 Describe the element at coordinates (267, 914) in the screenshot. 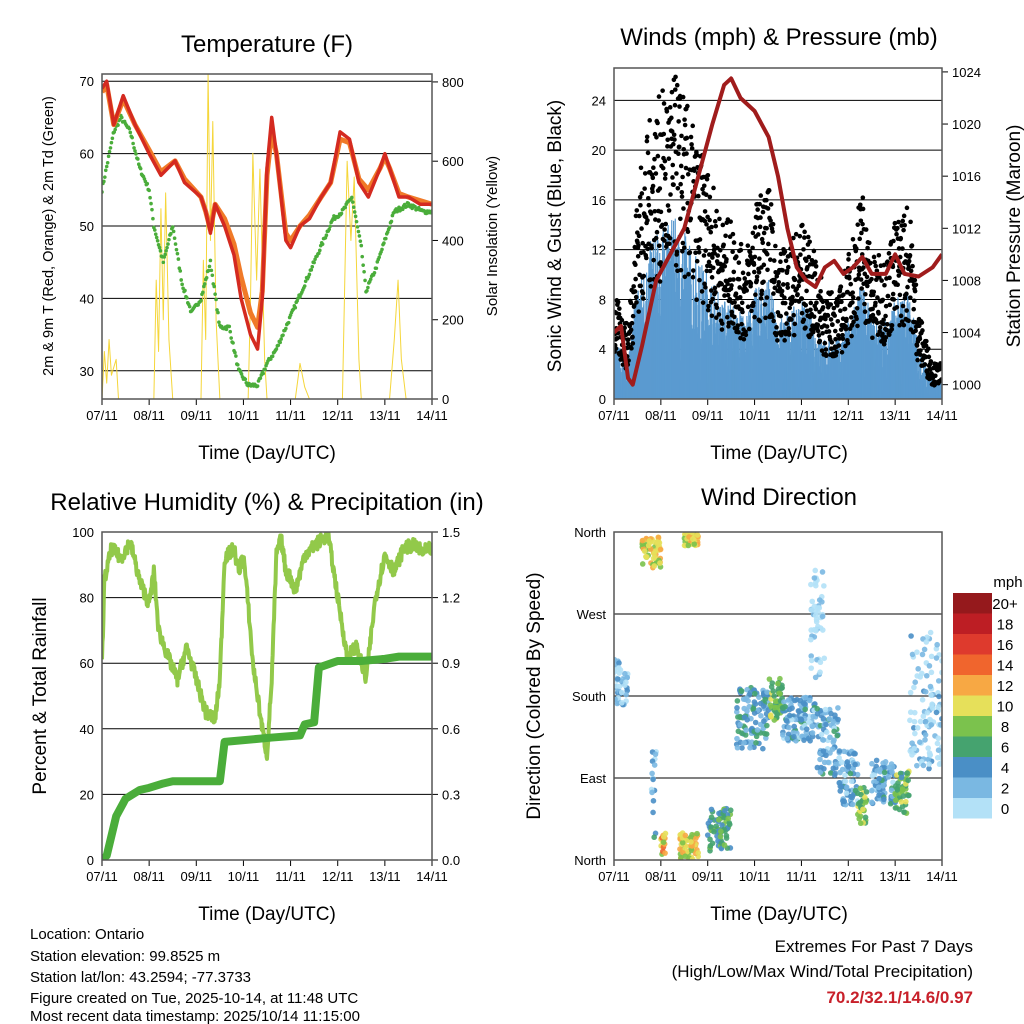

I see `humidity-xlabel: Time (Day/UTC)` at that location.